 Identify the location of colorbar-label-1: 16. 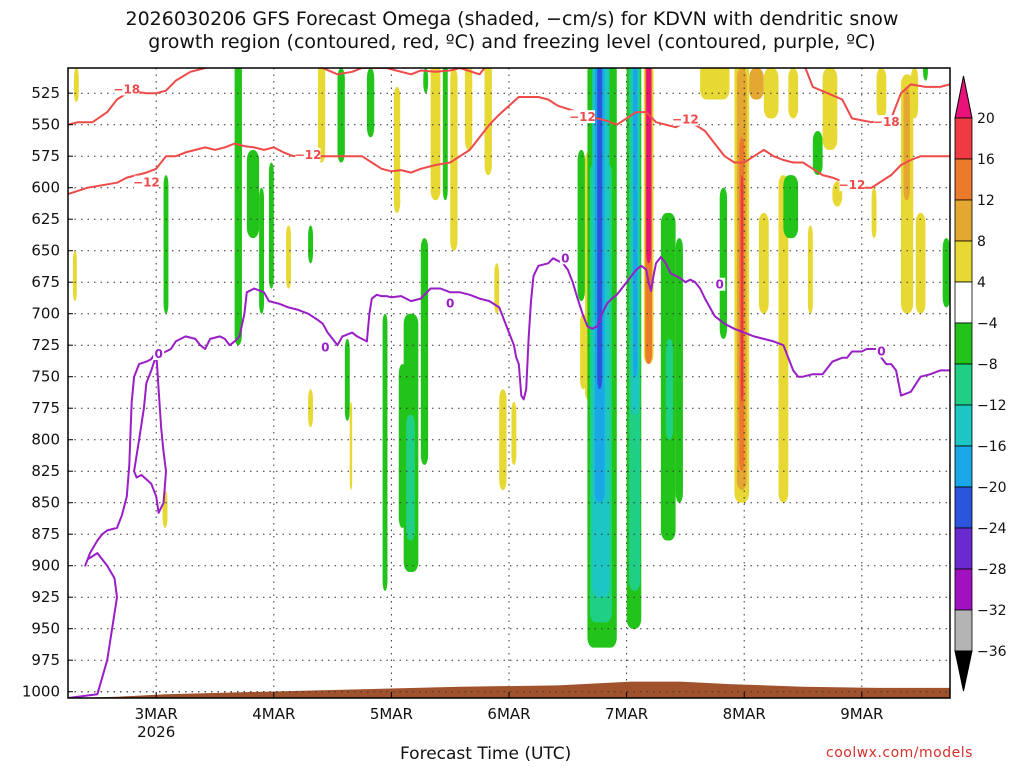
(986, 160).